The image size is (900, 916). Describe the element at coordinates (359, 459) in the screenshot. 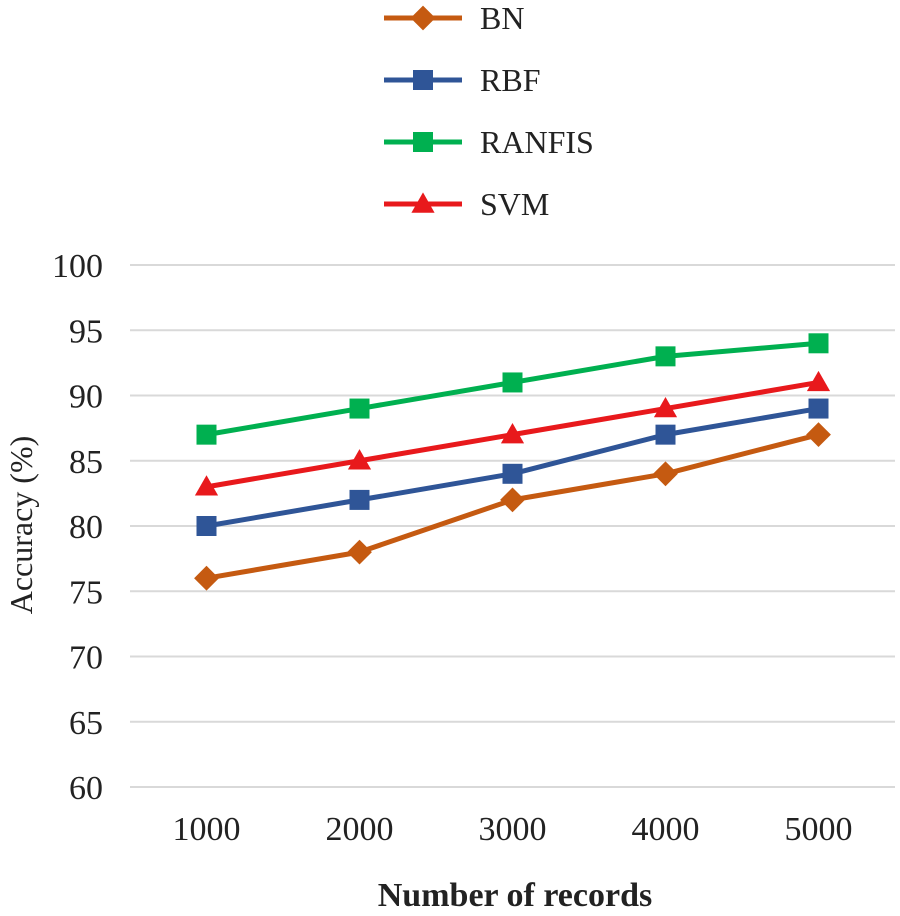

I see `point-svm-2000` at that location.